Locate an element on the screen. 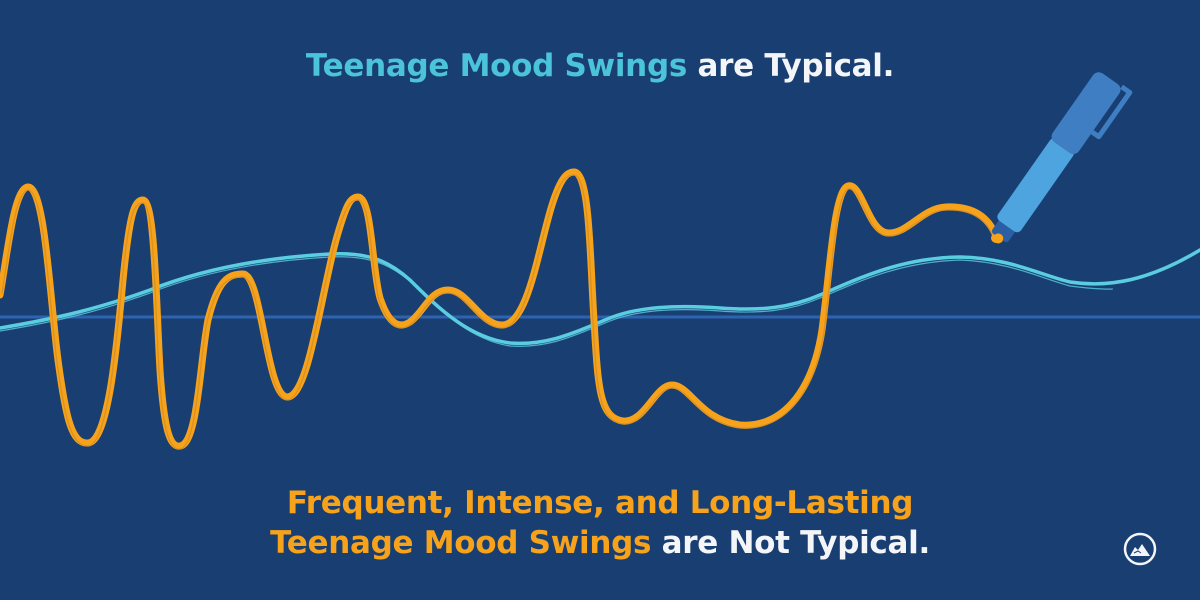  headline-typical: Teenage Mood Swings are Typical. is located at coordinates (600, 66).